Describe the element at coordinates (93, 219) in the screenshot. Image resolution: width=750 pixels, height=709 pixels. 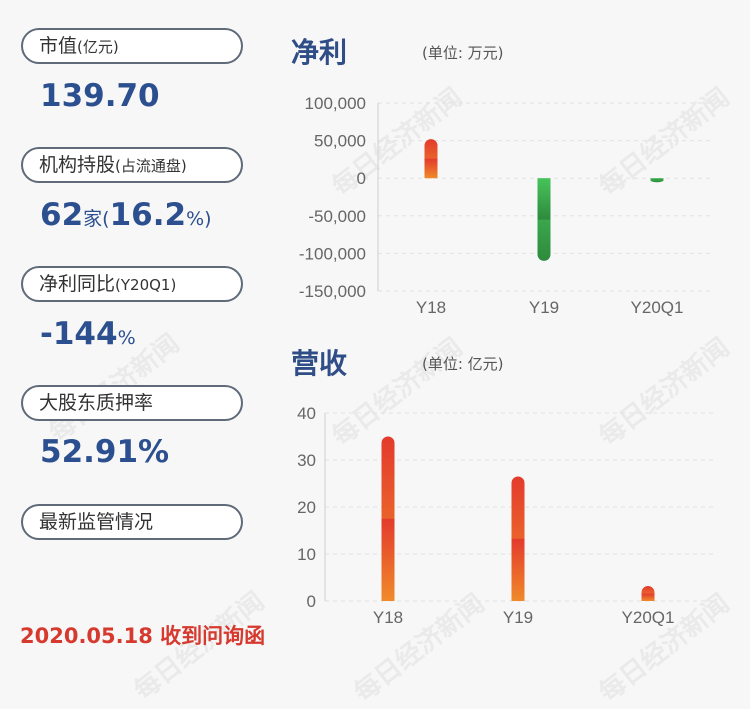
I see `institutions-count-unit: 家` at that location.